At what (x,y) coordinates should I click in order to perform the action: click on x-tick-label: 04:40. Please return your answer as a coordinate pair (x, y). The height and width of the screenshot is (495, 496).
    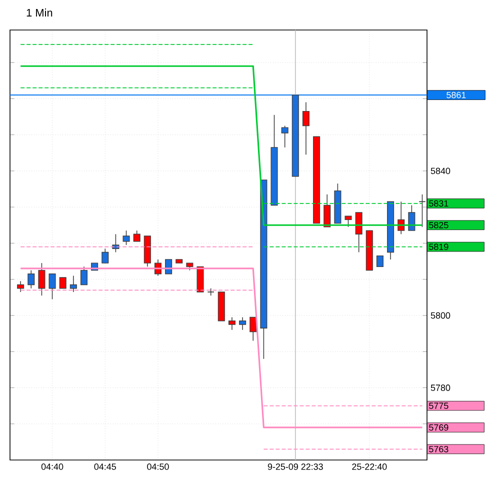
    Looking at the image, I should click on (52, 467).